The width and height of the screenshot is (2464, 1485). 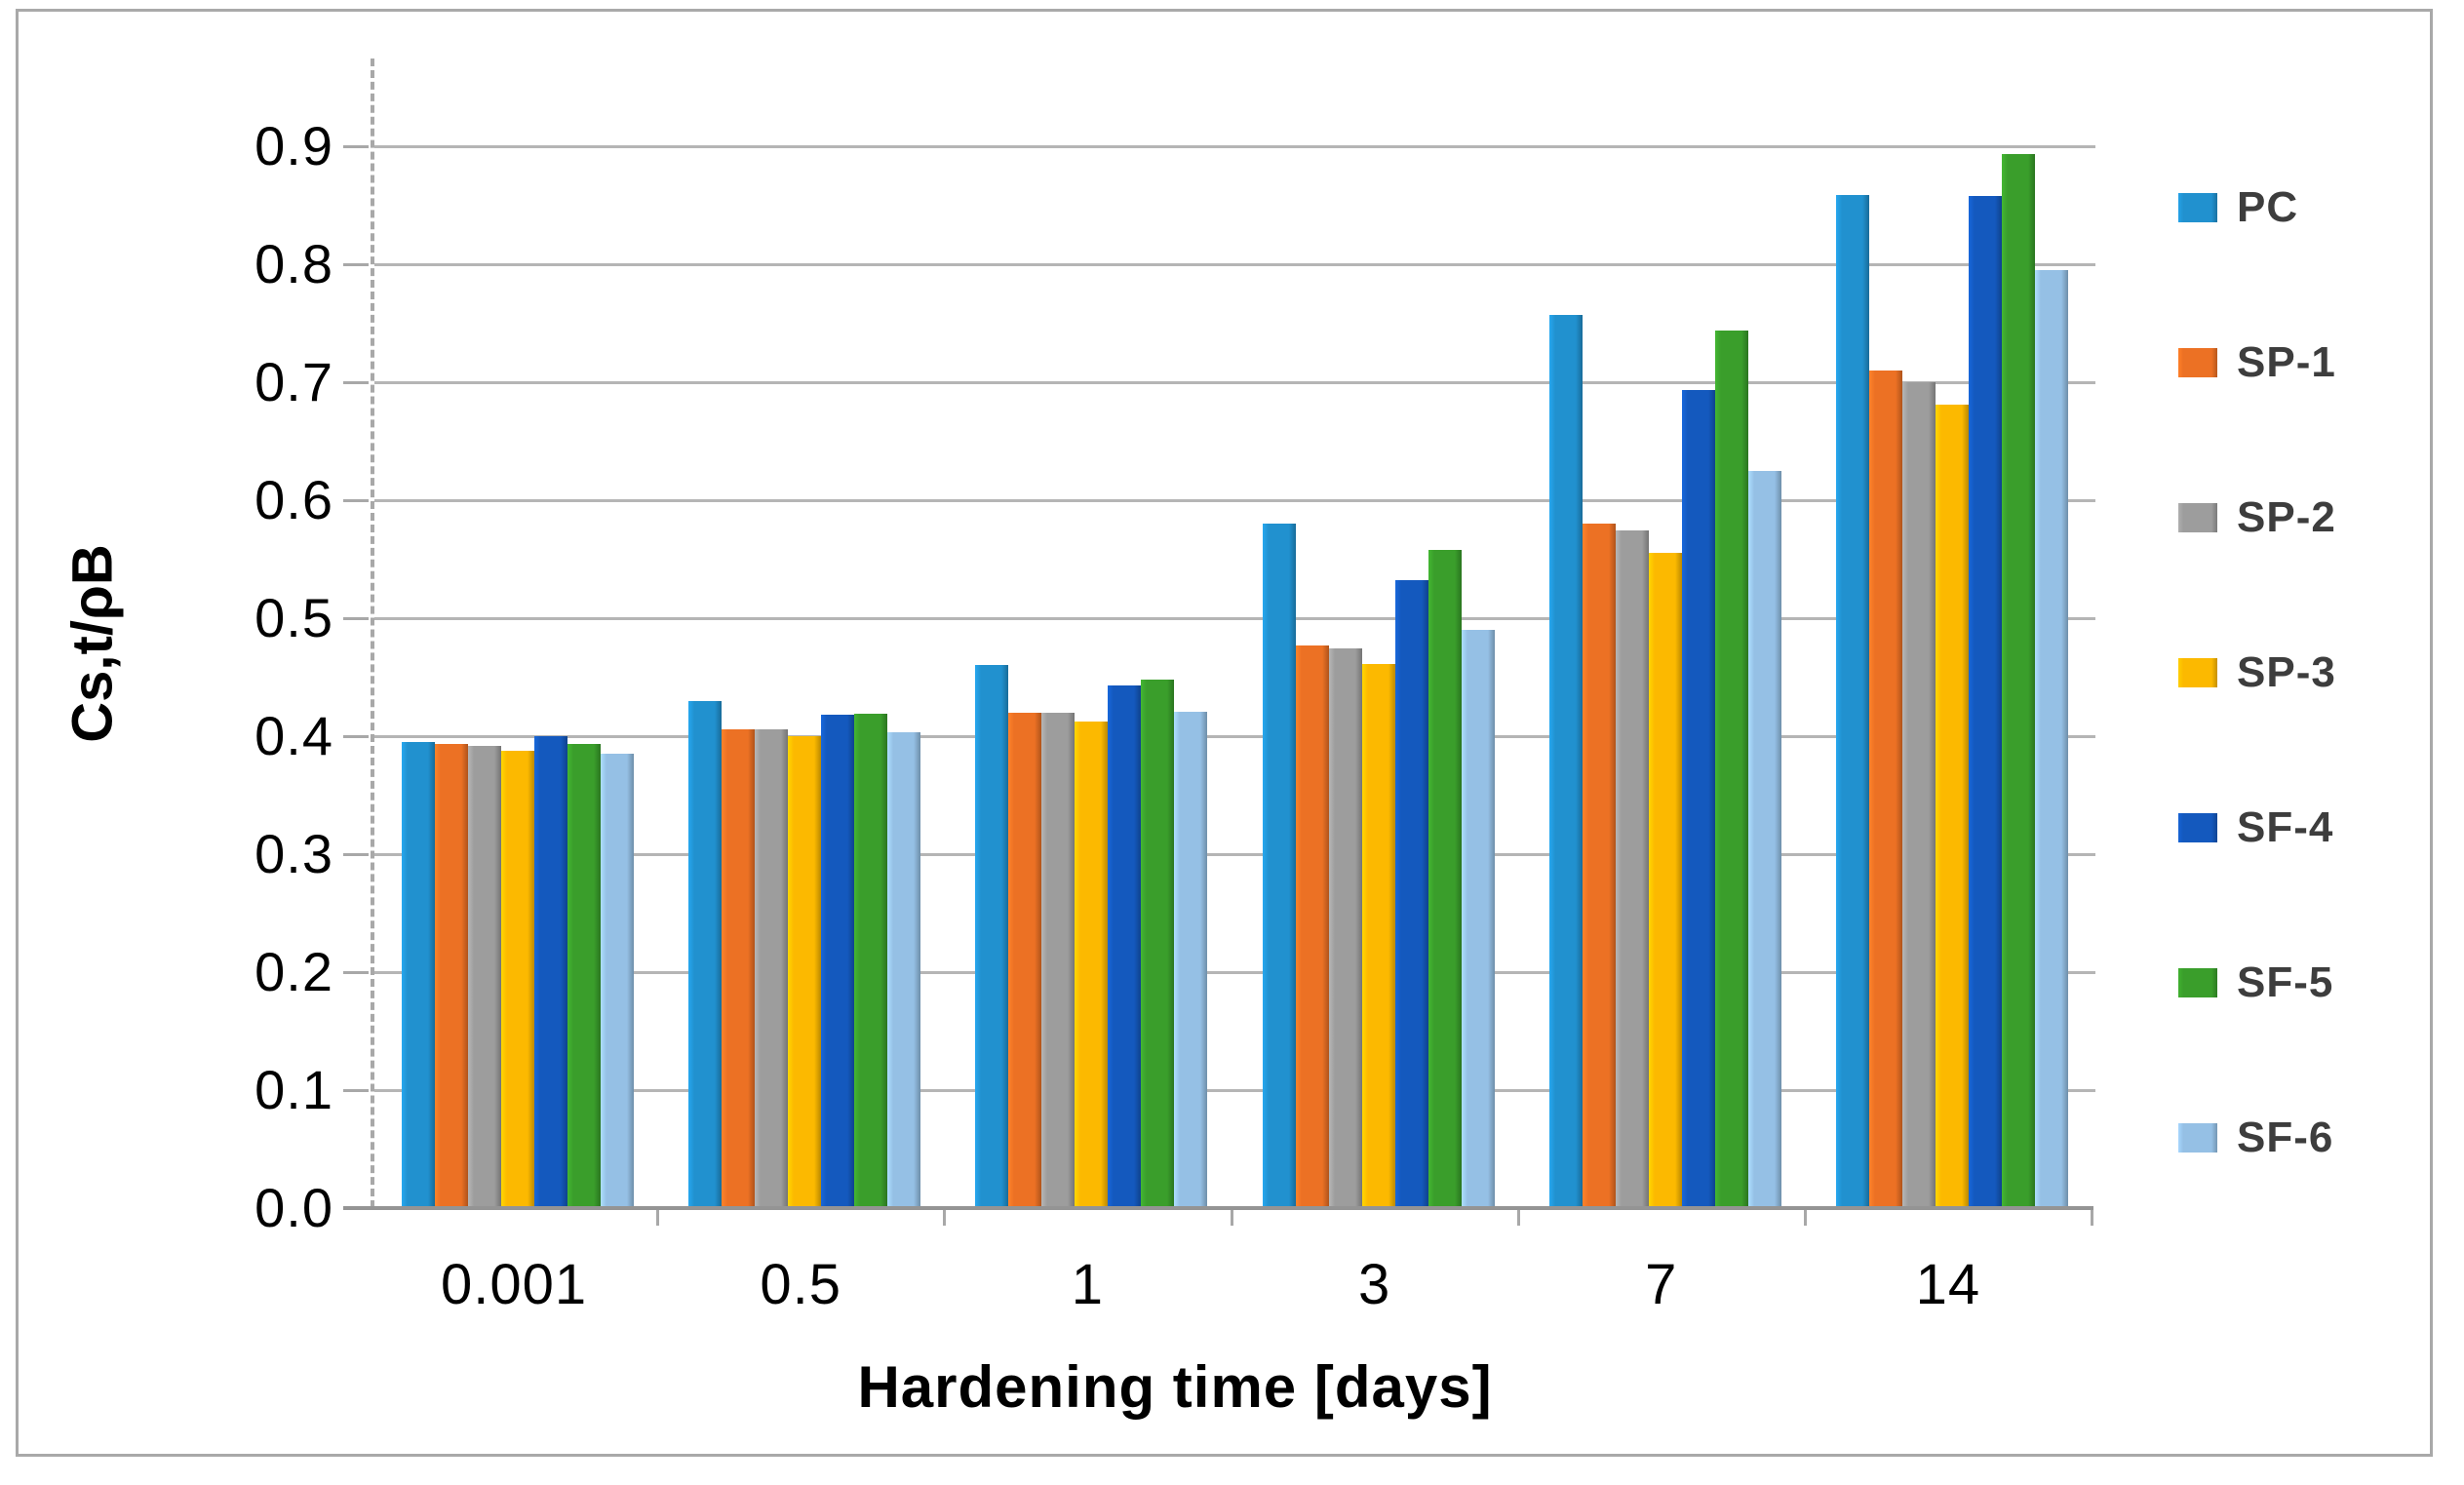 I want to click on bar-sp-3-0.5, so click(x=805, y=972).